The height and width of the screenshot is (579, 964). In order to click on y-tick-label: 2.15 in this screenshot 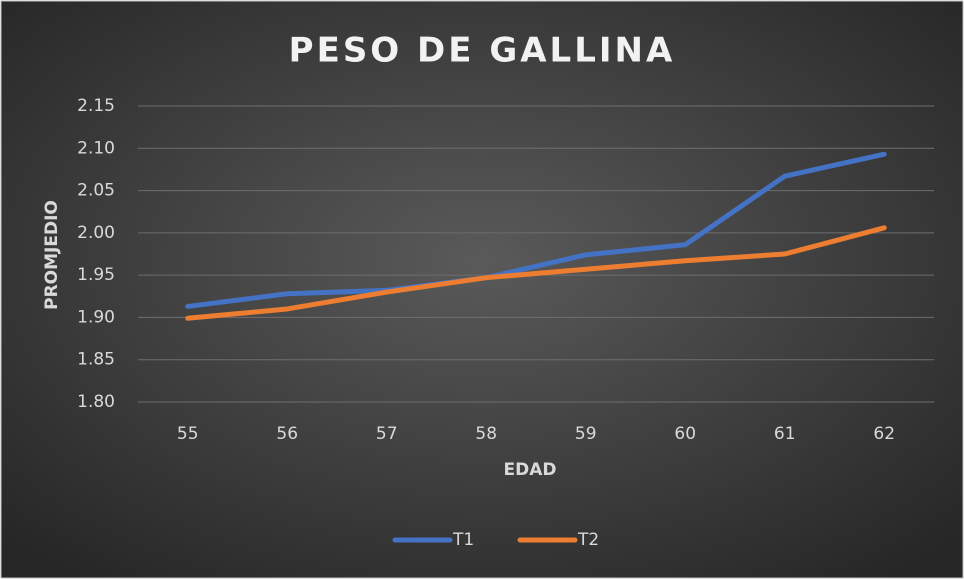, I will do `click(96, 106)`.